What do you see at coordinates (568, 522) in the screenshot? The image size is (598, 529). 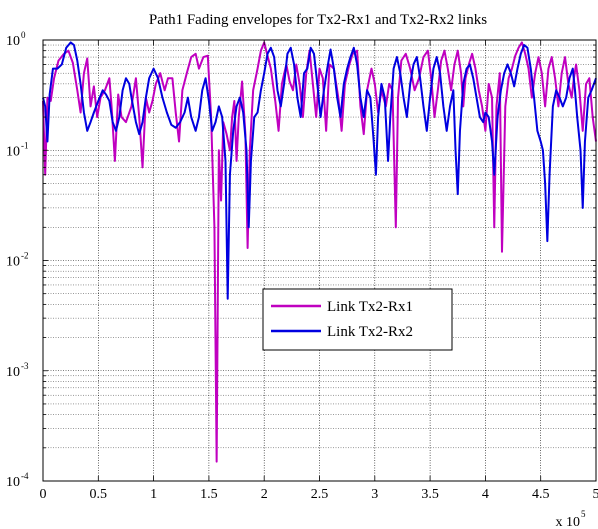 I see `x-multiplier-base: x 10` at bounding box center [568, 522].